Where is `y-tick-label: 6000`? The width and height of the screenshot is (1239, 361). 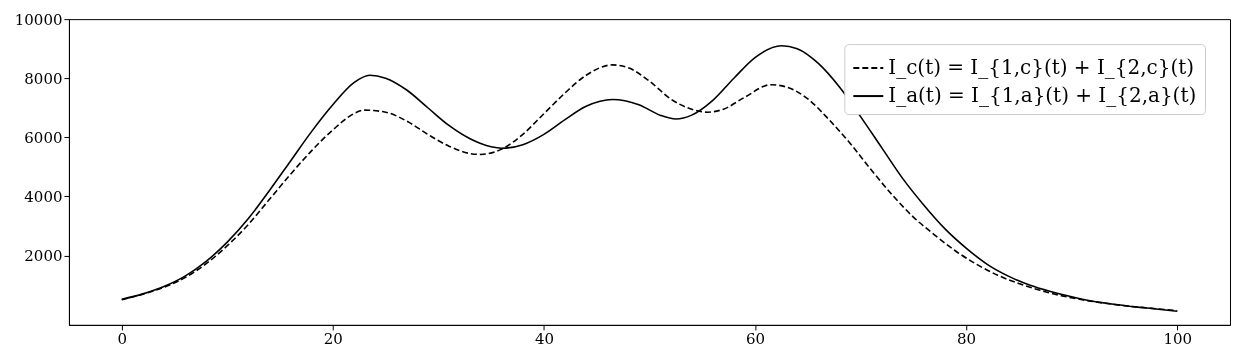 y-tick-label: 6000 is located at coordinates (43, 137).